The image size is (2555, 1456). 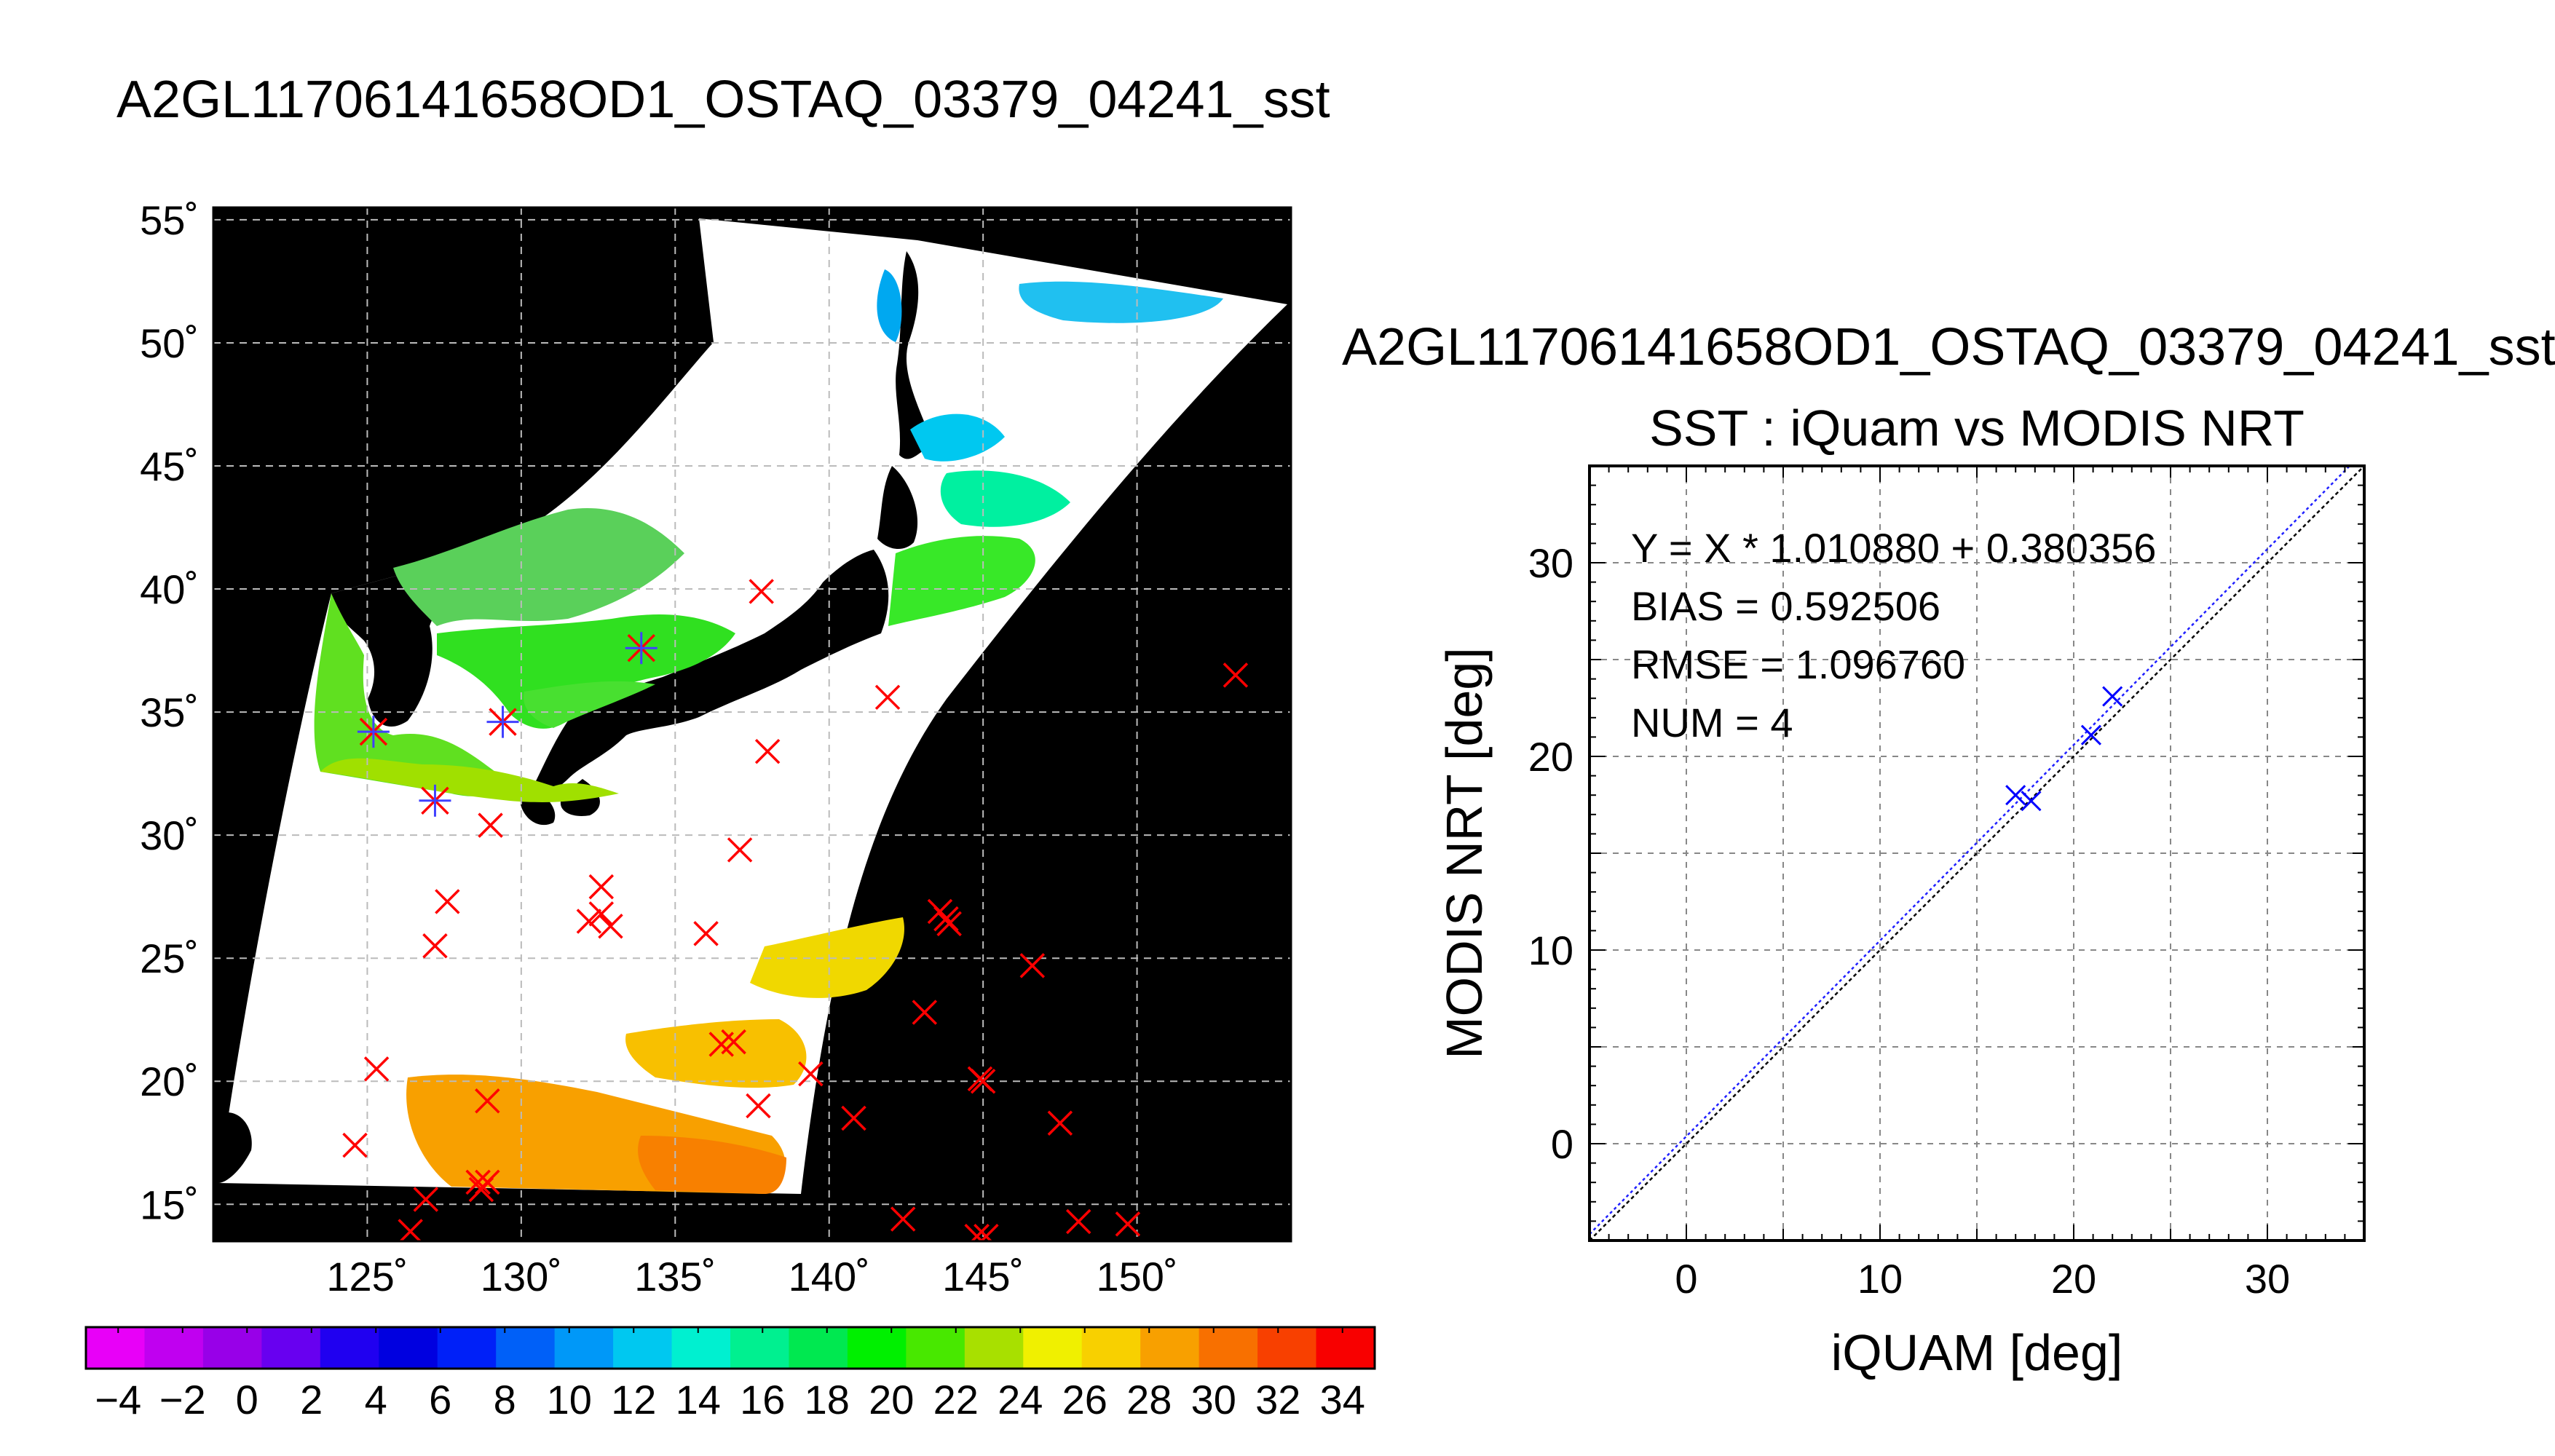 I want to click on map-lon-tick-label: 135˚, so click(x=675, y=1276).